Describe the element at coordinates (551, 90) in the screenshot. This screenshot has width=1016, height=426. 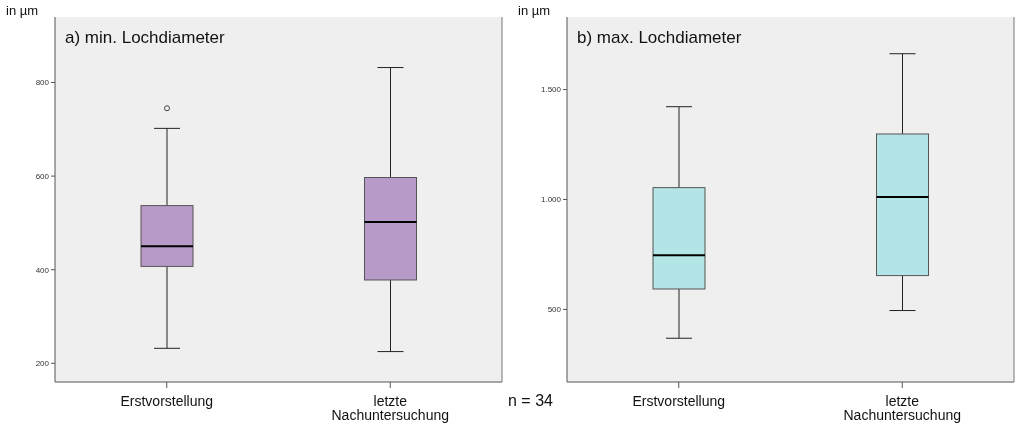
I see `y-tick-label: 1.500` at that location.